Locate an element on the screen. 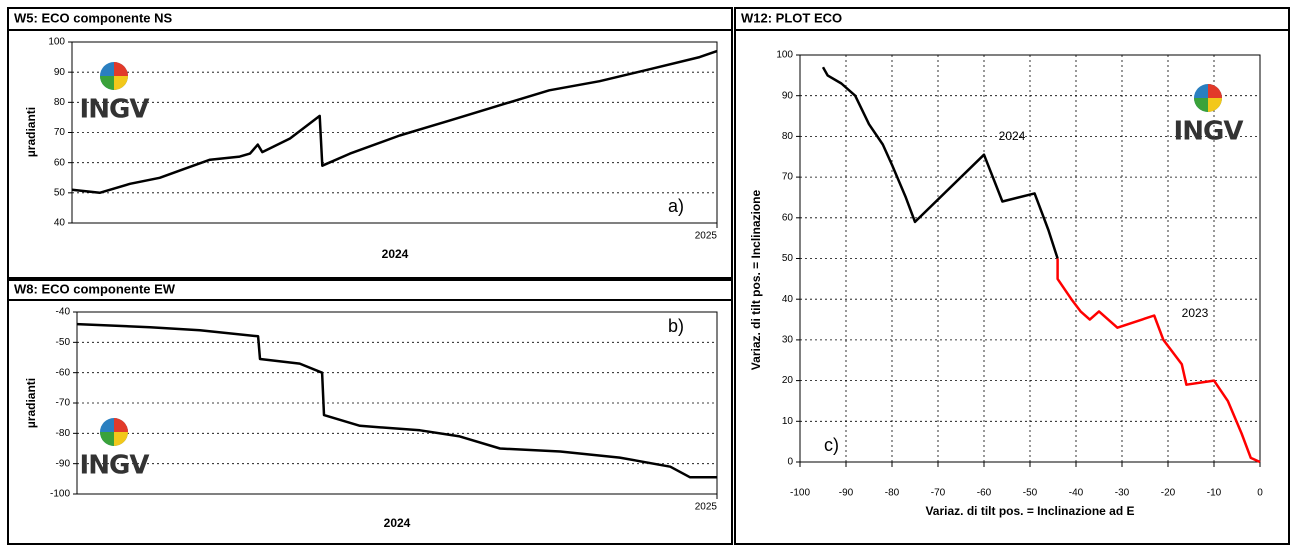 Image resolution: width=1290 pixels, height=545 pixels. x-axis-label: Variaz. di tilt pos. = Inclinazione ad E is located at coordinates (1029, 511).